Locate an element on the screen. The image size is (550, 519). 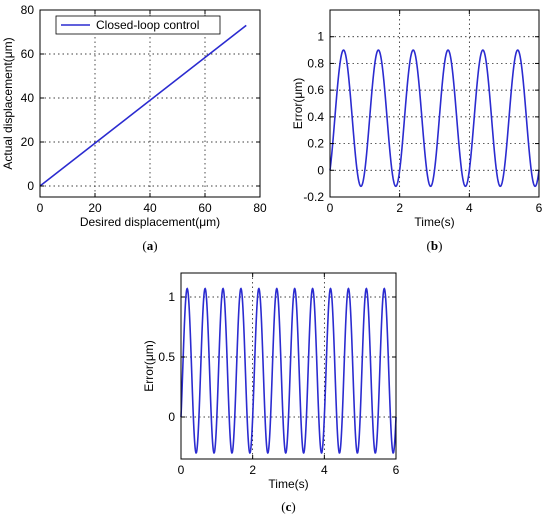
x-axis-label: Desired displacement(μm) is located at coordinates (150, 222).